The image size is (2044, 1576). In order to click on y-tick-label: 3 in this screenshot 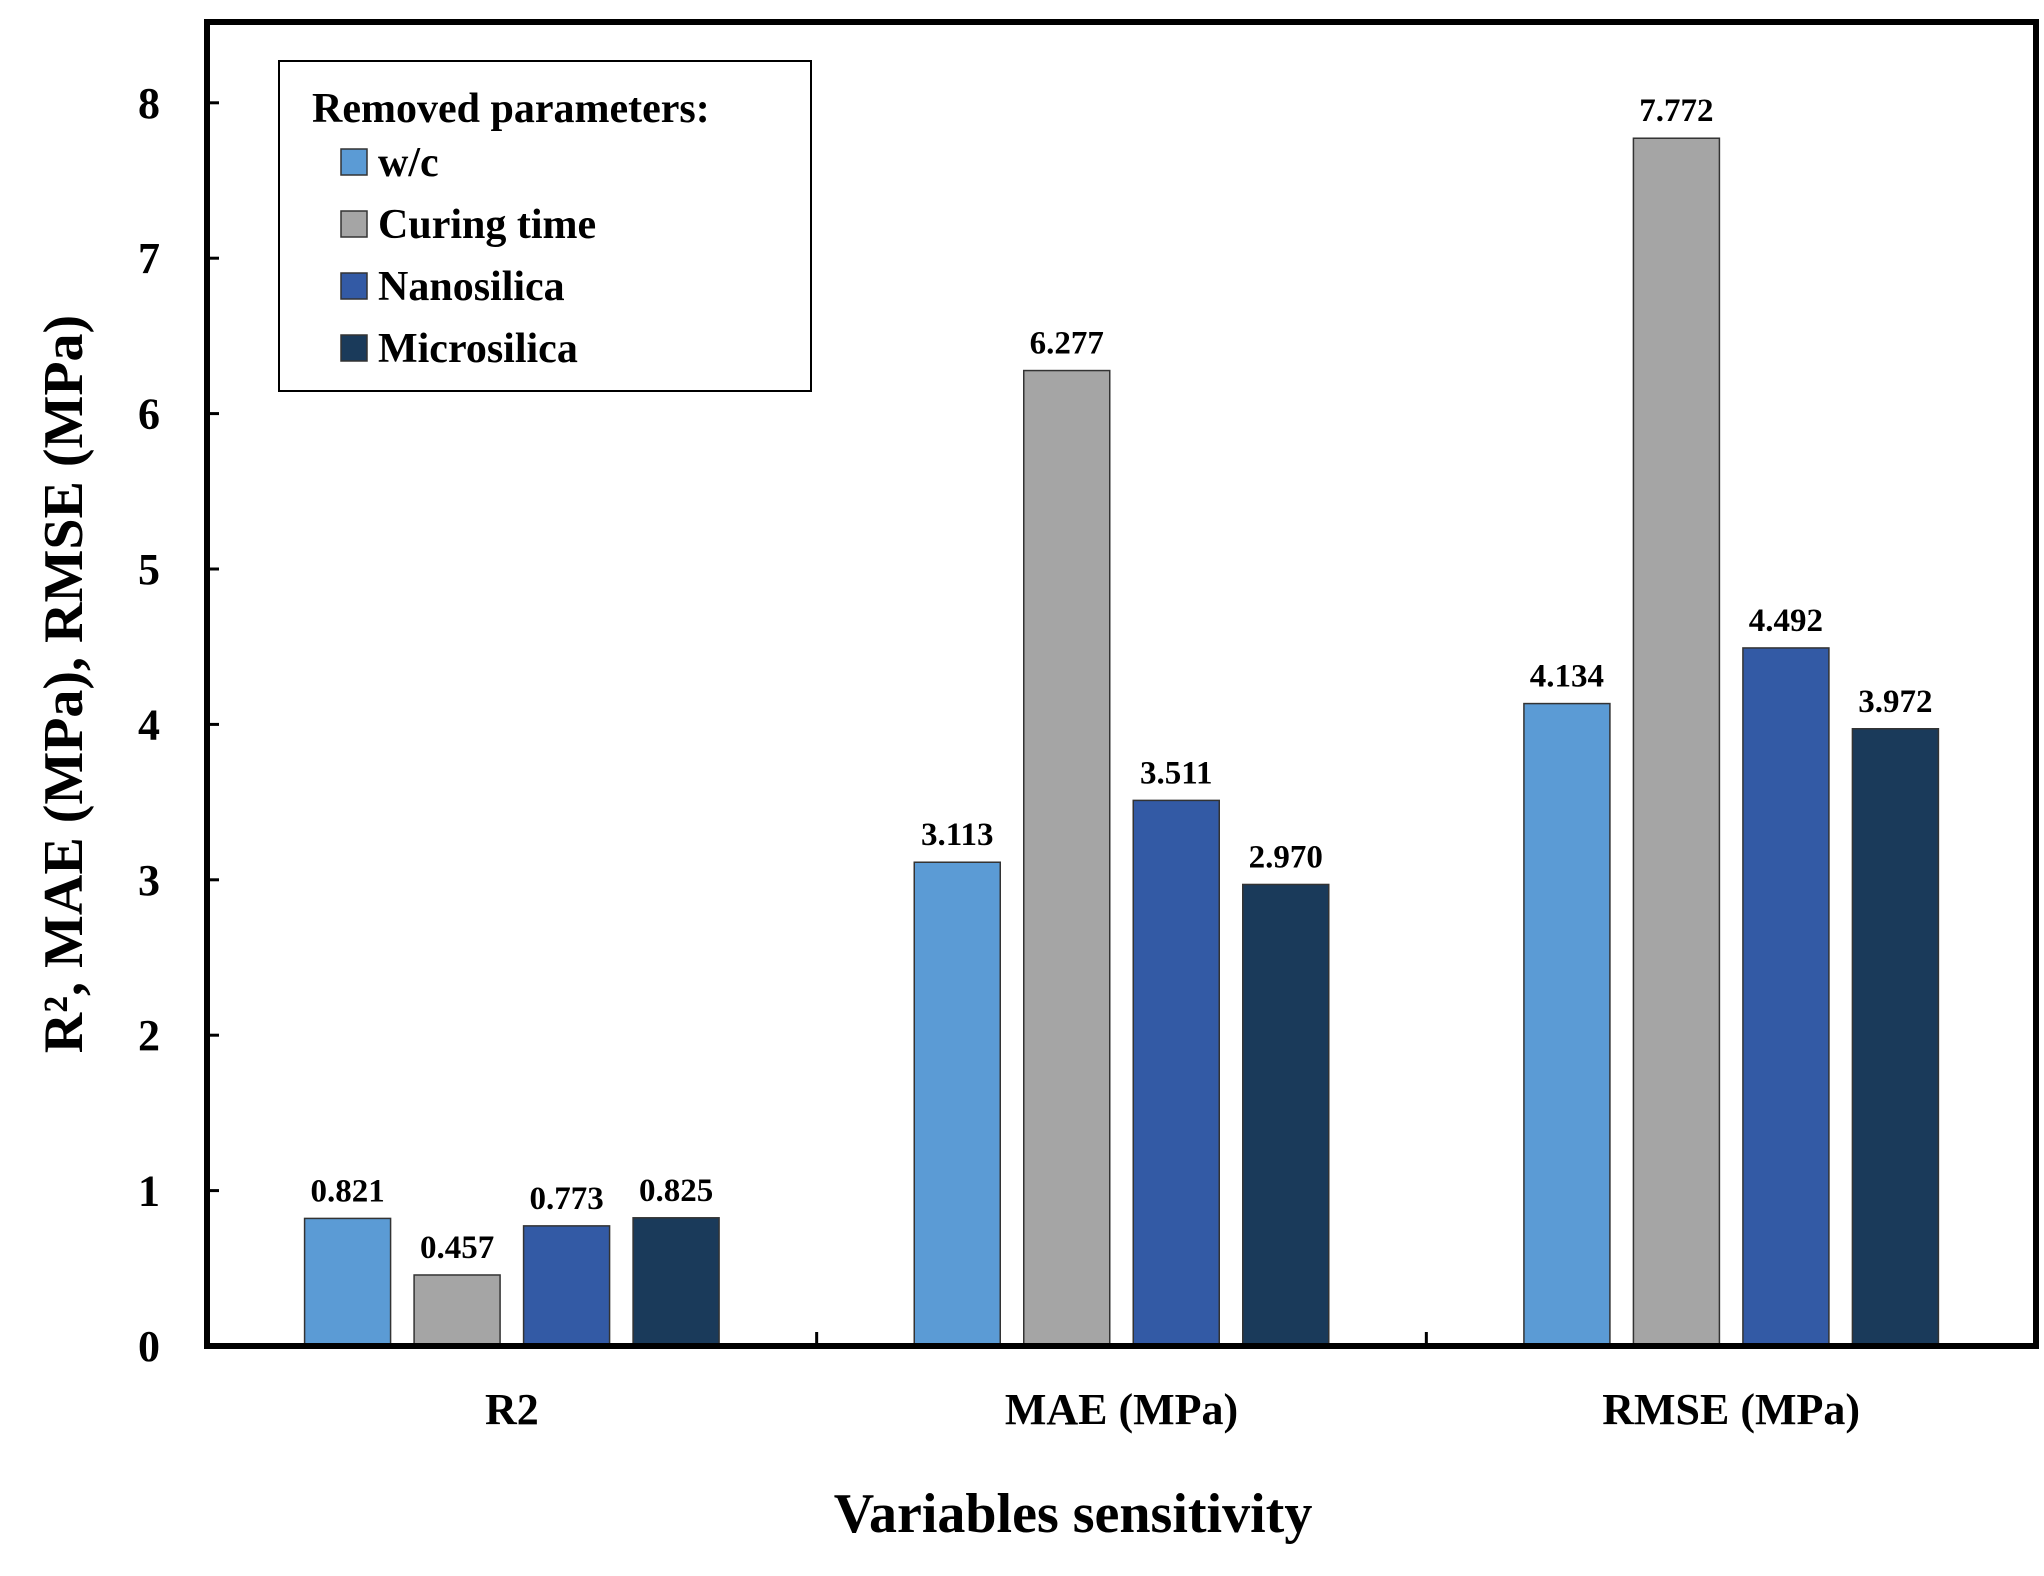, I will do `click(149, 880)`.